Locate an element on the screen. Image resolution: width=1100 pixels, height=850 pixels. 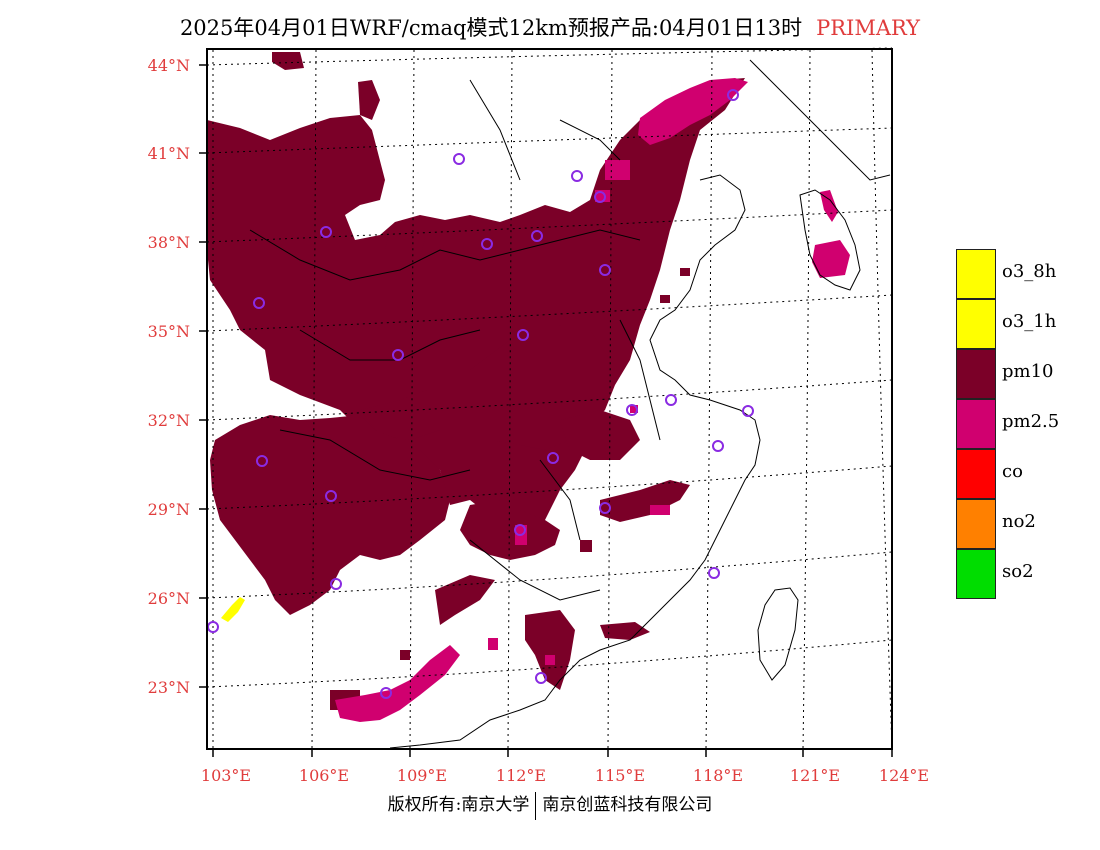
lon-label: 109°E is located at coordinates (422, 775).